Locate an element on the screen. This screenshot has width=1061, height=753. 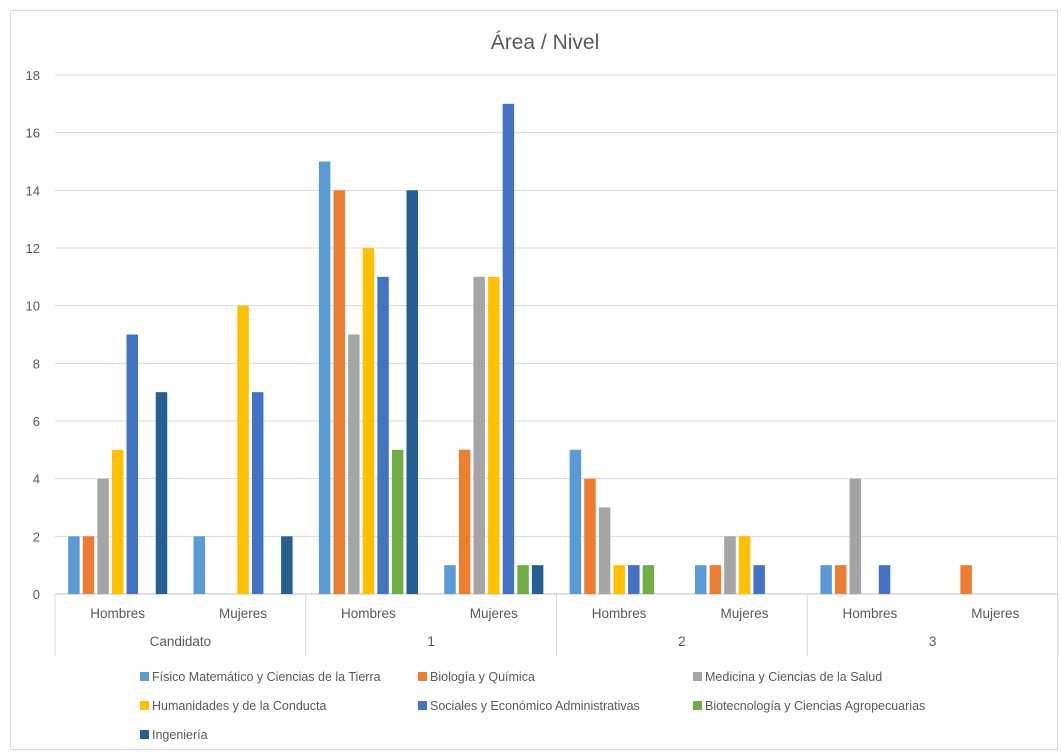
group-label: 1 is located at coordinates (431, 641).